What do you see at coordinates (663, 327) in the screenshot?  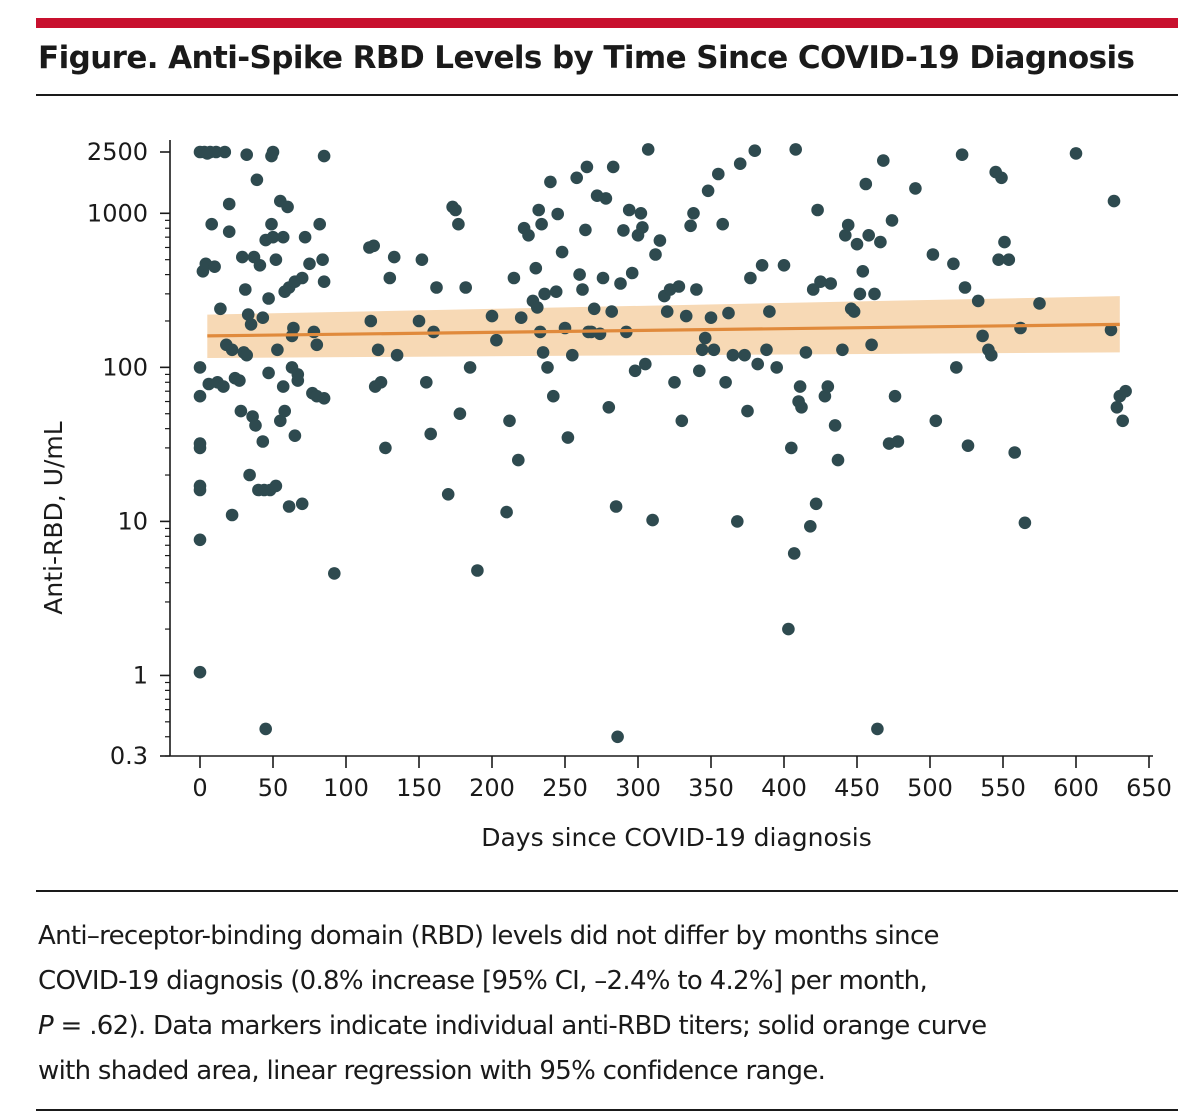 I see `confidence-band-layer` at bounding box center [663, 327].